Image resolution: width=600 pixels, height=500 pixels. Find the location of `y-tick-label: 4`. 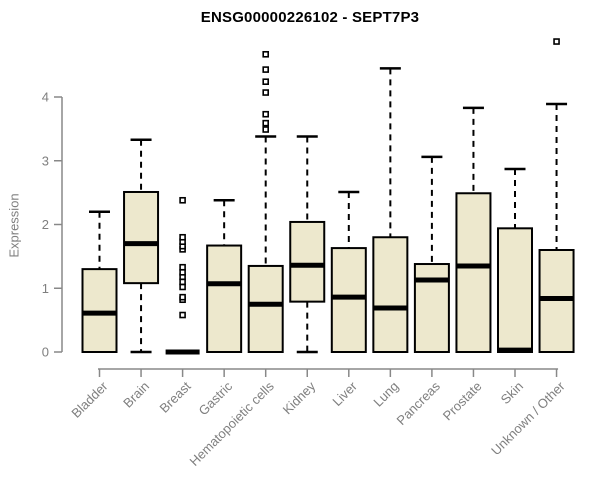

y-tick-label: 4 is located at coordinates (45, 97).